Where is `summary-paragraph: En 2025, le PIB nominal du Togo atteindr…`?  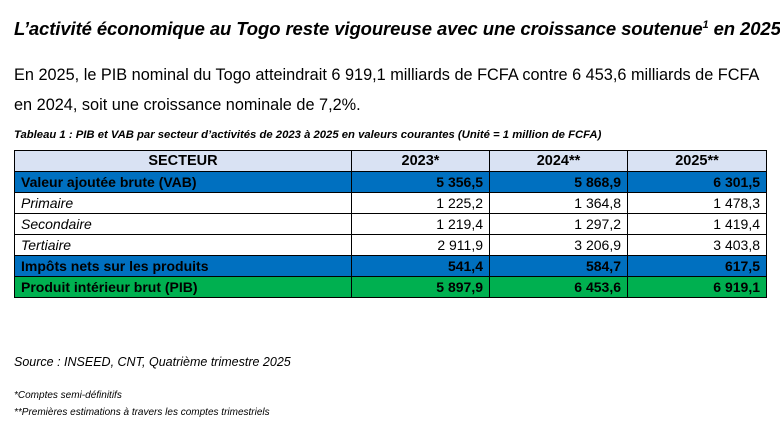 summary-paragraph: En 2025, le PIB nominal du Togo atteindr… is located at coordinates (386, 90).